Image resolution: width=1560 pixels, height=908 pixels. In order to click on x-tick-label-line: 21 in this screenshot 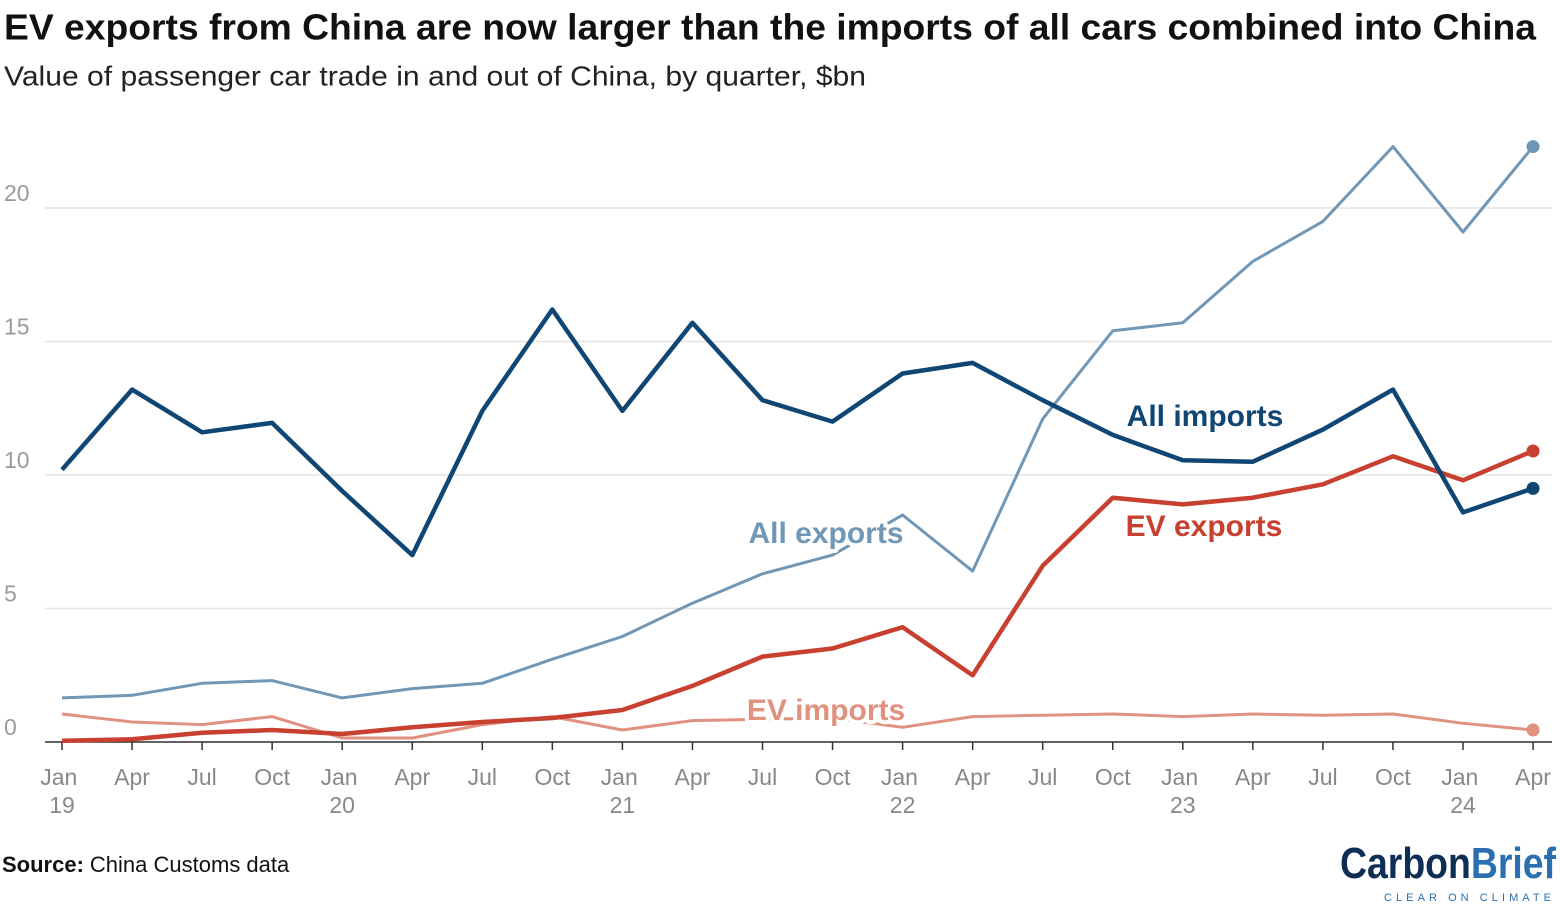, I will do `click(623, 805)`.